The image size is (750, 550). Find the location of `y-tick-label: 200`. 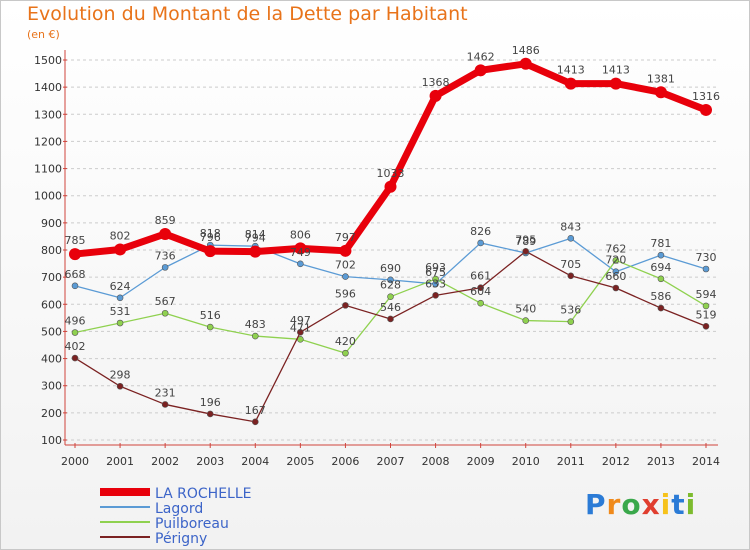

y-tick-label: 200 is located at coordinates (51, 413).